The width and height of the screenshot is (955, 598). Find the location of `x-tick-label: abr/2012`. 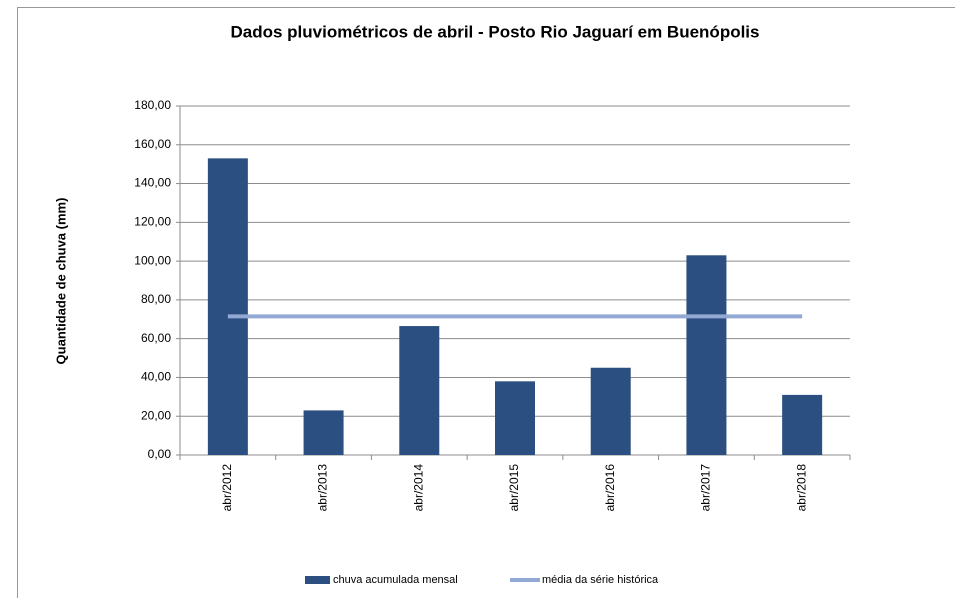

x-tick-label: abr/2012 is located at coordinates (227, 488).